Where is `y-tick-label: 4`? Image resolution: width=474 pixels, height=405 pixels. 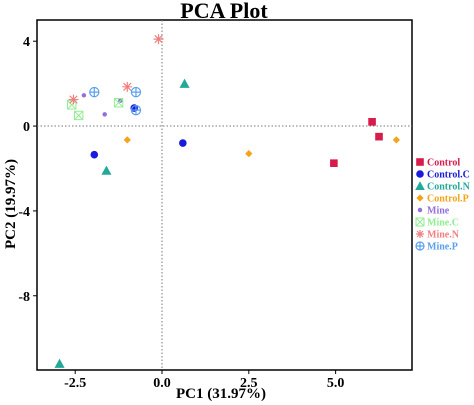 y-tick-label: 4 is located at coordinates (26, 42).